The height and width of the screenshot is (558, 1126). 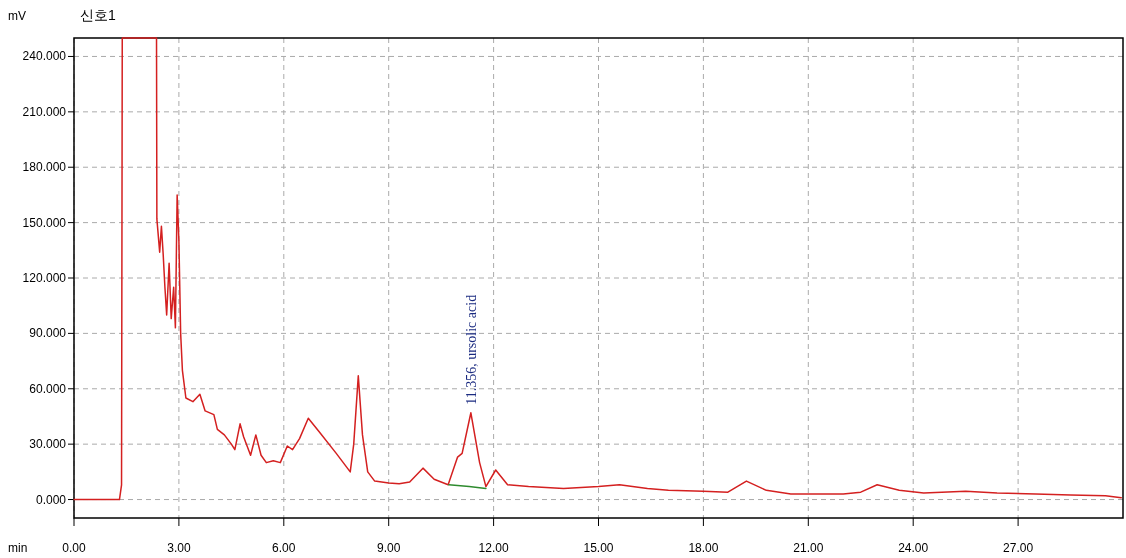 I want to click on x-tick-label: 15.00, so click(x=598, y=548).